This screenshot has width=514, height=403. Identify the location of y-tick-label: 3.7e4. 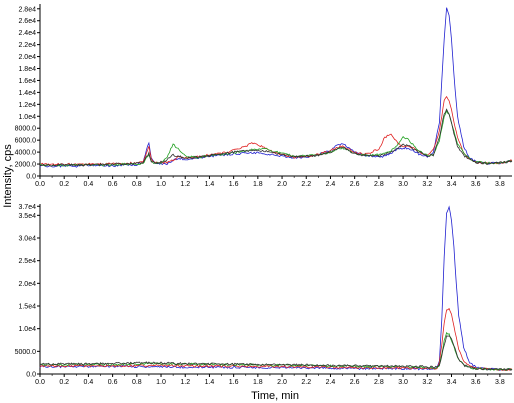
(27, 207).